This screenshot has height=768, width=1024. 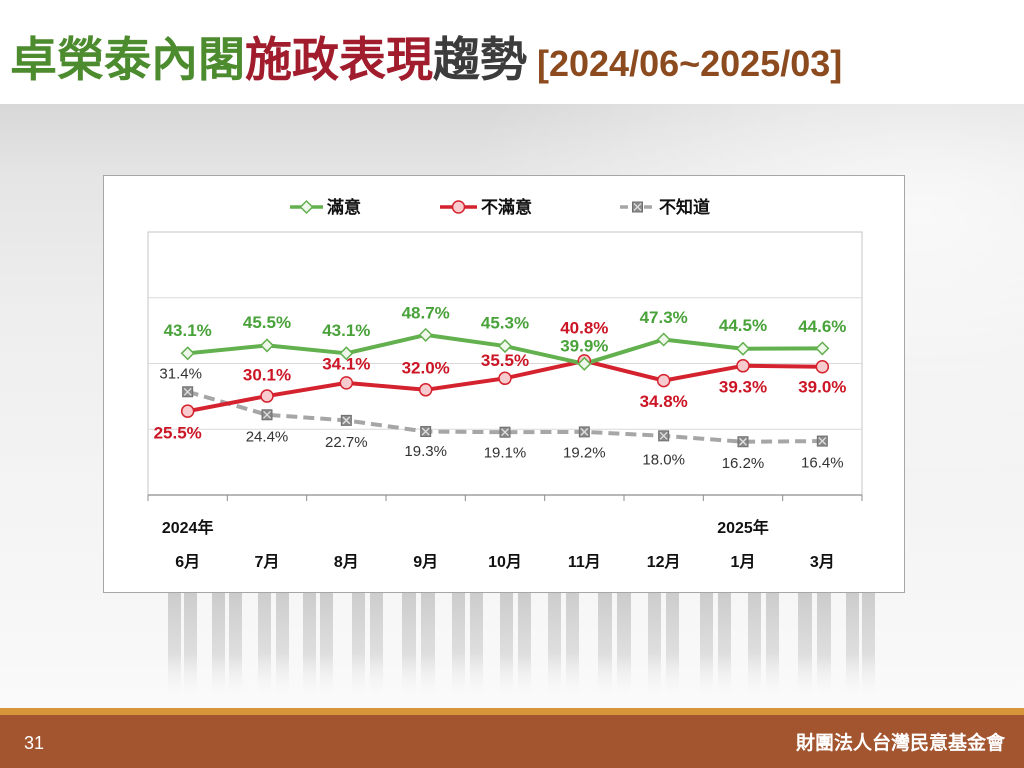 I want to click on dissatisfied-data-label: 30.1%, so click(x=267, y=375).